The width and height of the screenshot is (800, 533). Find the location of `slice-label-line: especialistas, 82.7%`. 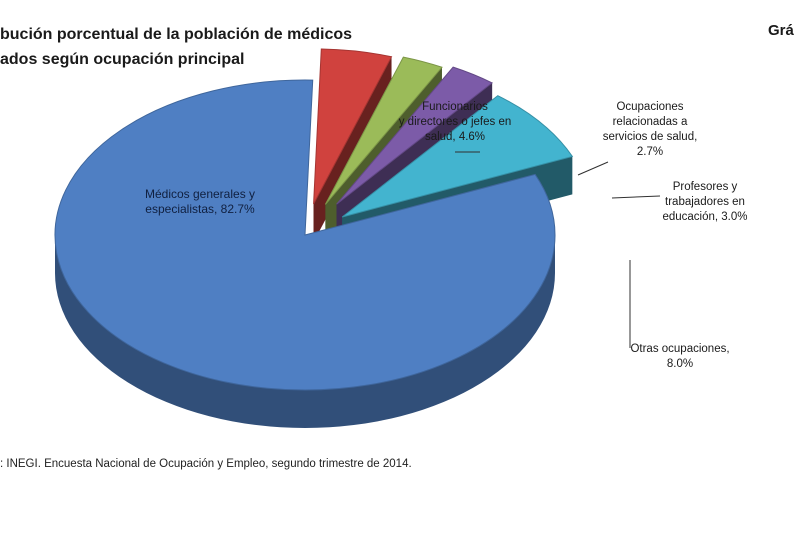

slice-label-line: especialistas, 82.7% is located at coordinates (200, 209).